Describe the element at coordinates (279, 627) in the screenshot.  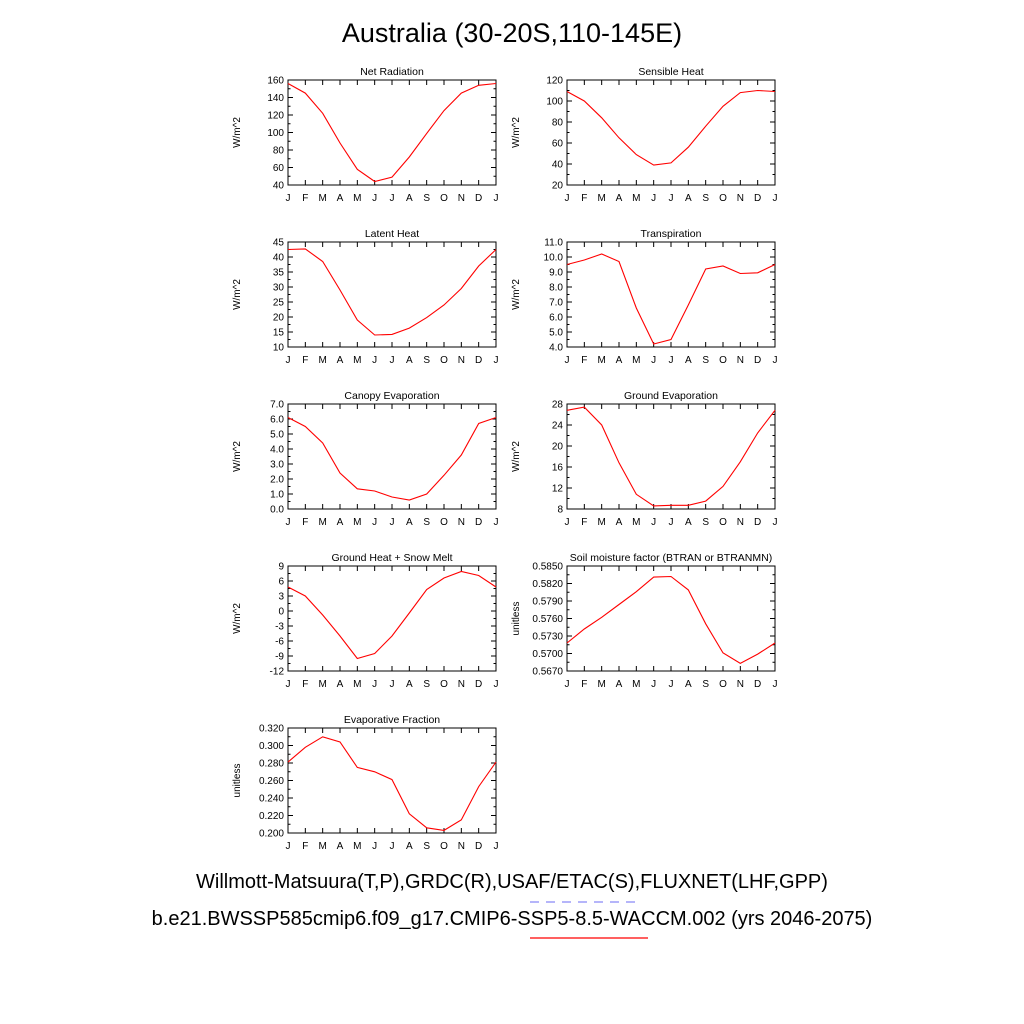
I see `y-tick-label: -3` at that location.